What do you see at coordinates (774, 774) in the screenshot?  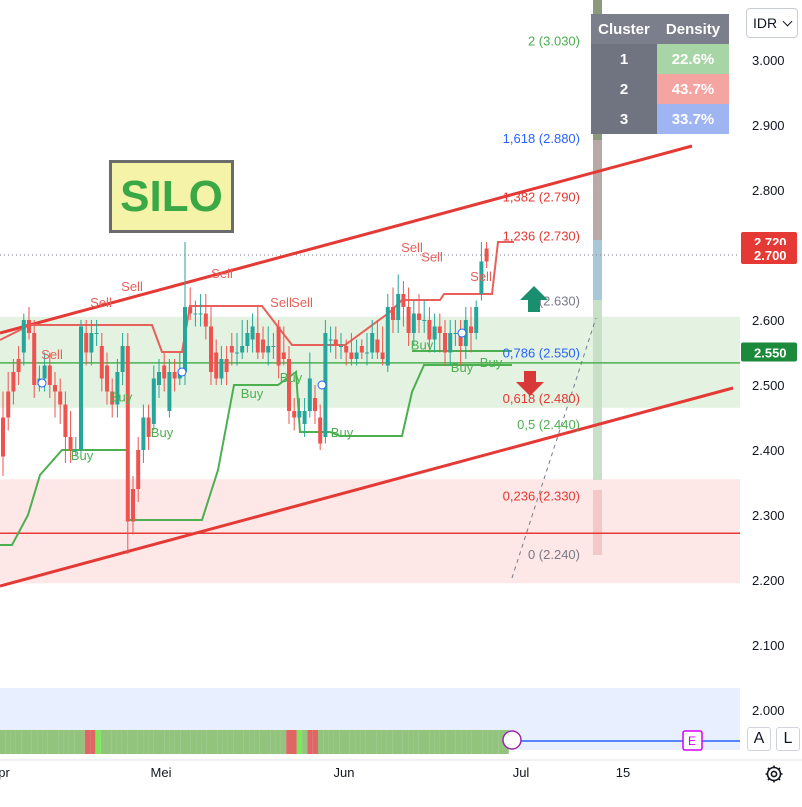 I see `gear-icon` at bounding box center [774, 774].